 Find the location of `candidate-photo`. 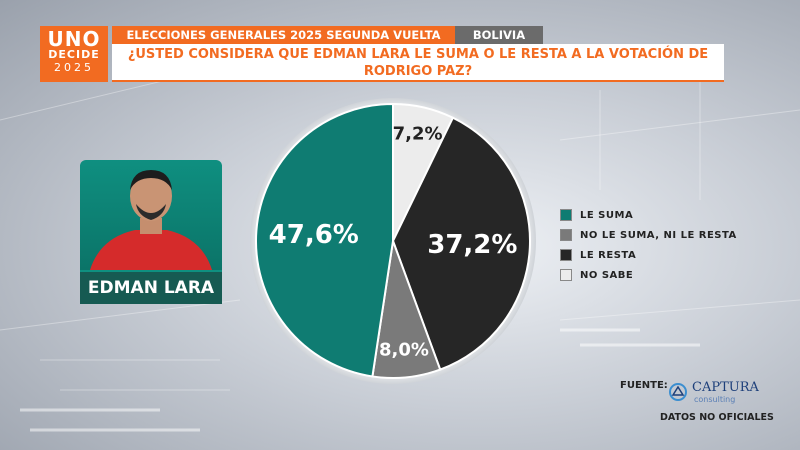

candidate-photo is located at coordinates (151, 215).